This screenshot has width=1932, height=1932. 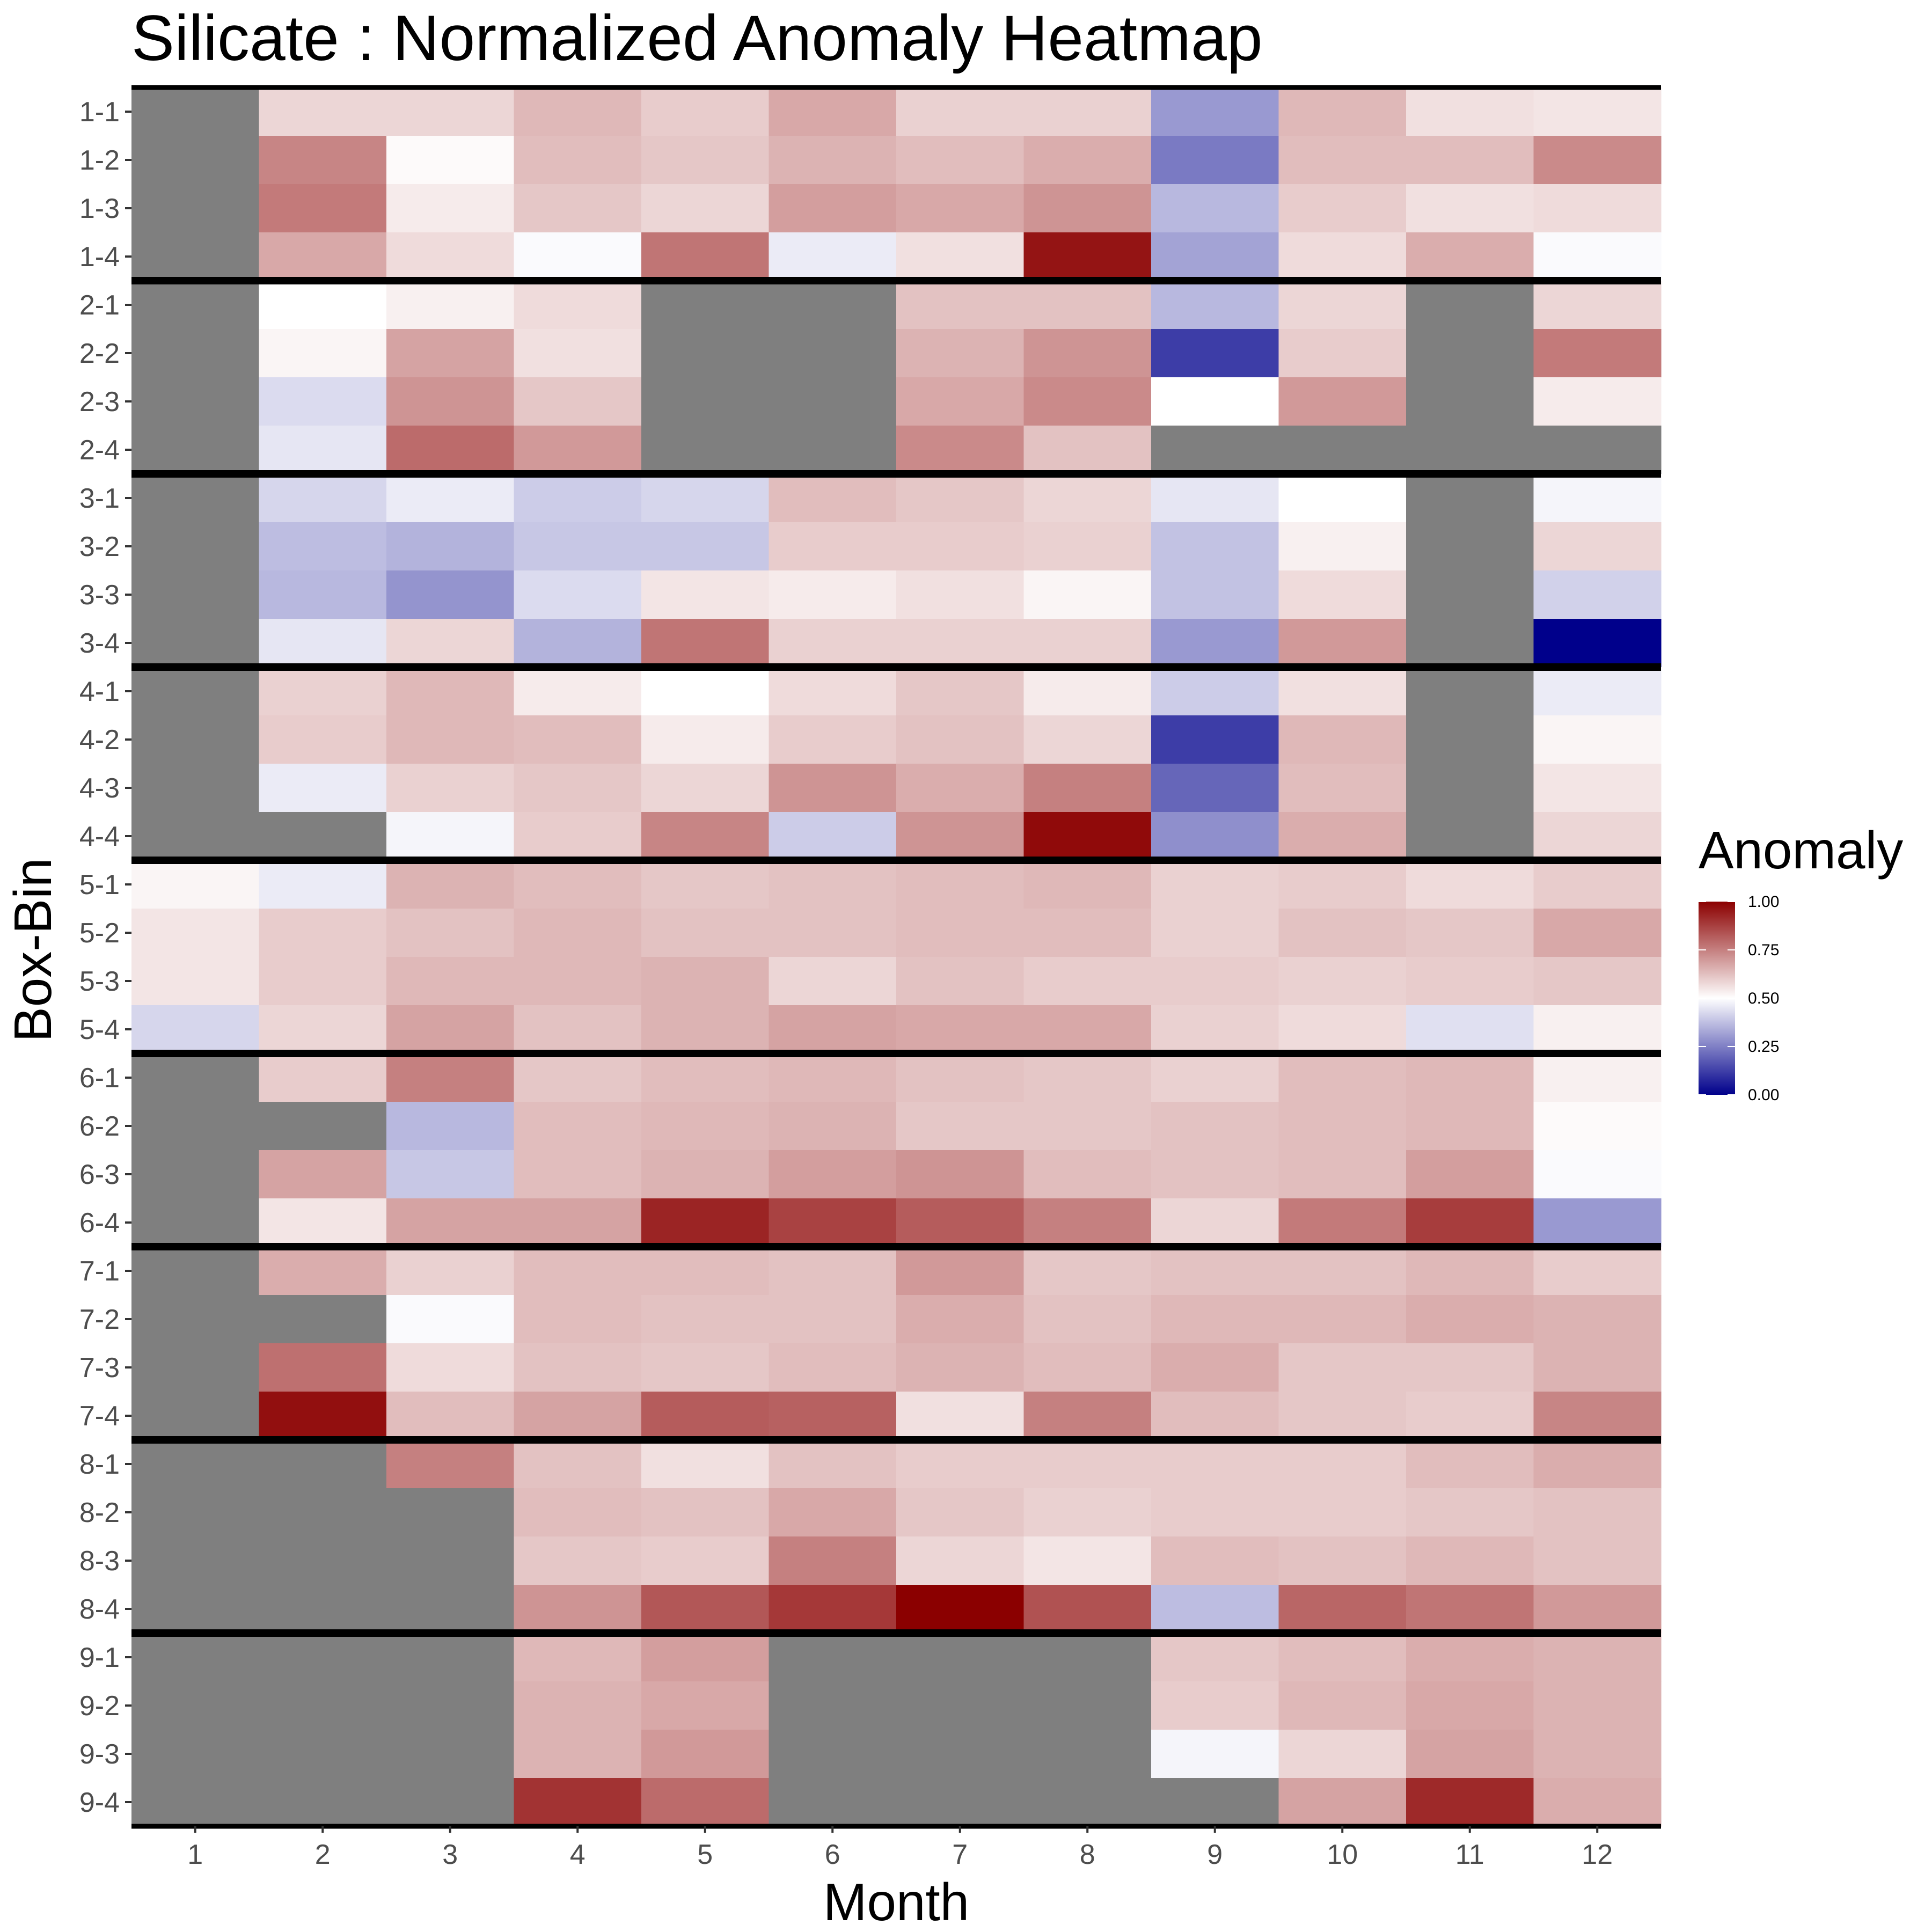 What do you see at coordinates (99, 1029) in the screenshot?
I see `y-tick-label: 5-4` at bounding box center [99, 1029].